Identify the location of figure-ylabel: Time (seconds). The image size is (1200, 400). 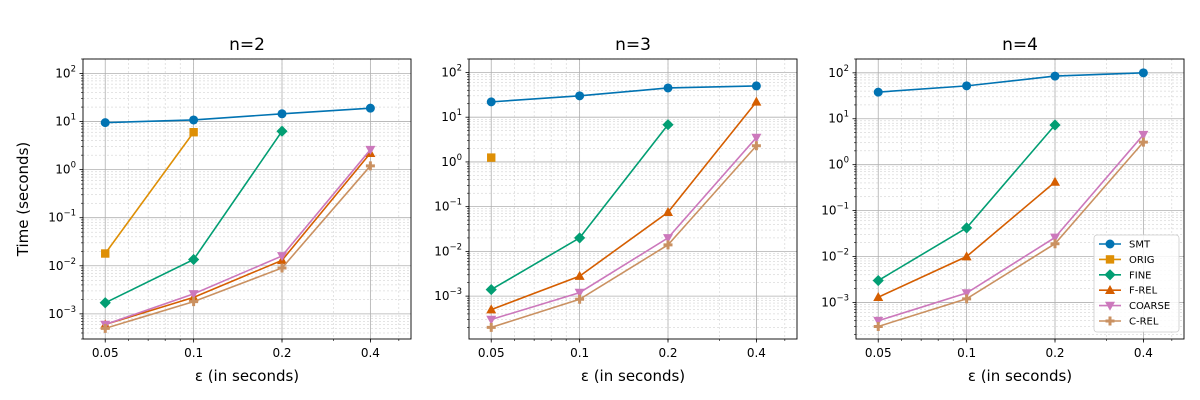
(23, 200).